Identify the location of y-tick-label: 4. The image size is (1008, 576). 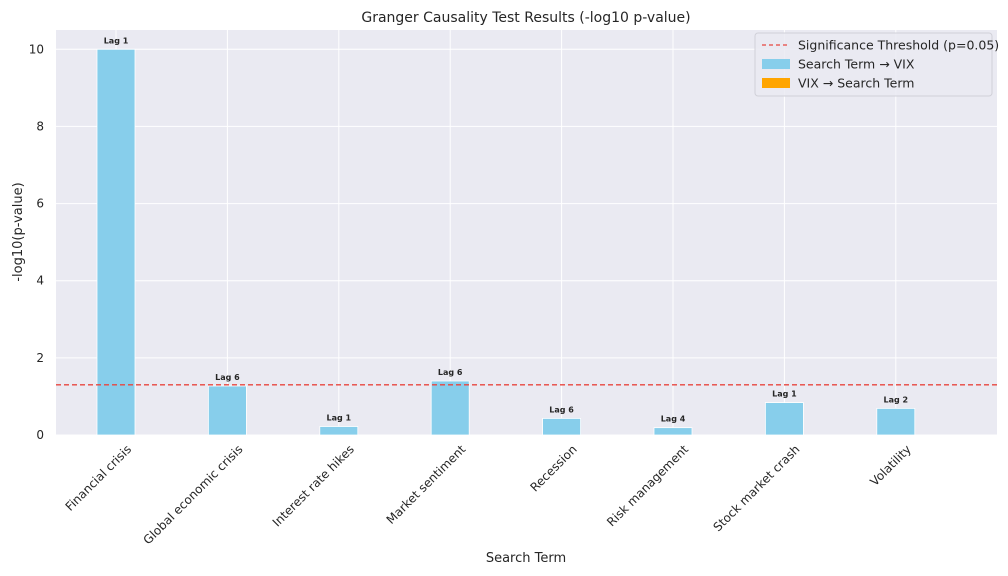
(40, 281).